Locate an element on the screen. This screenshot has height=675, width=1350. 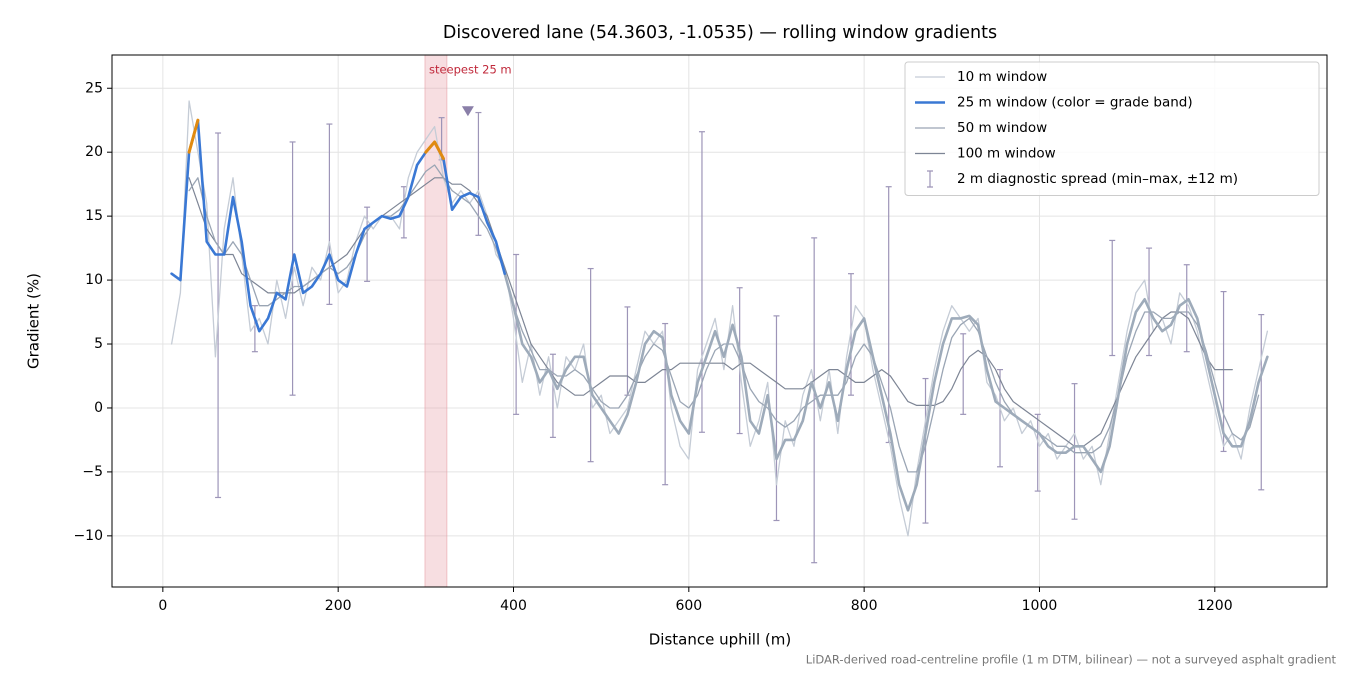
series-line is located at coordinates (338, 225).